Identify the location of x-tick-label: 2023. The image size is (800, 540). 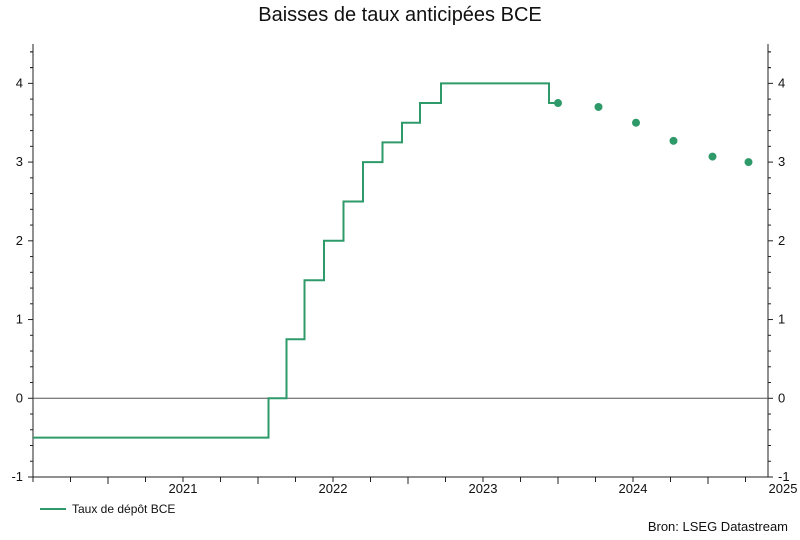
(483, 488).